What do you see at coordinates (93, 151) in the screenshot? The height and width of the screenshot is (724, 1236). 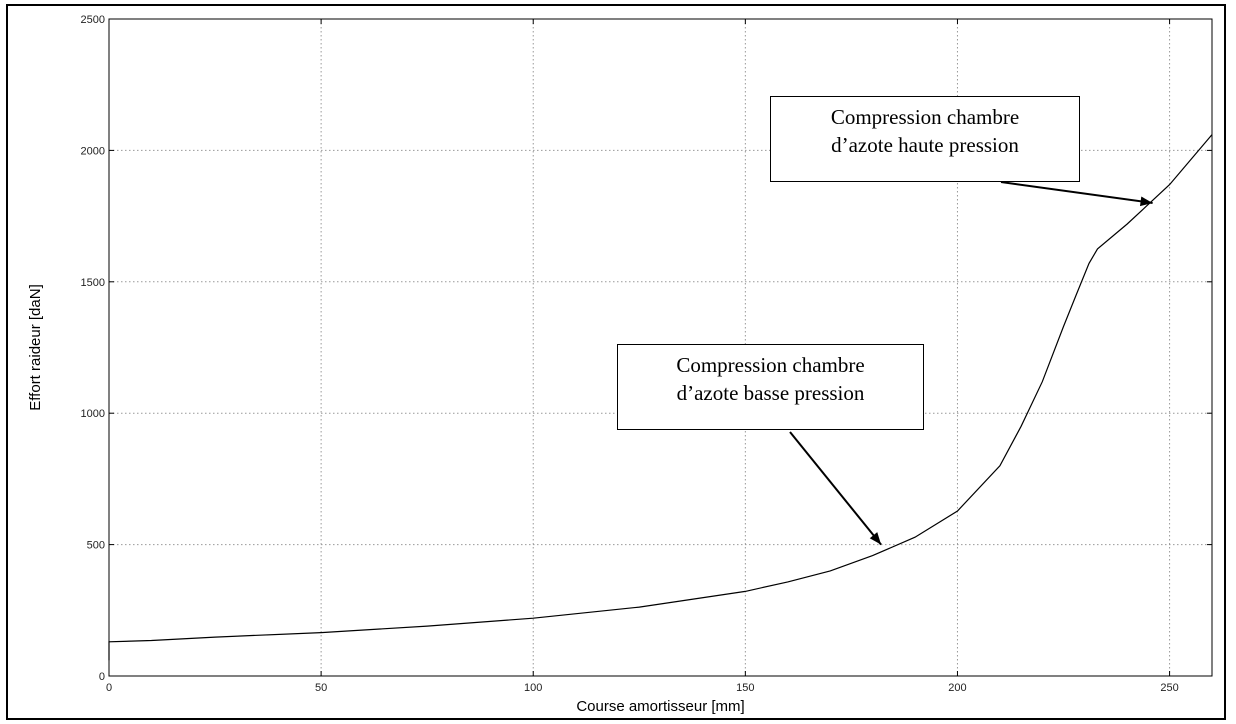 I see `y-tick-label: 2000` at bounding box center [93, 151].